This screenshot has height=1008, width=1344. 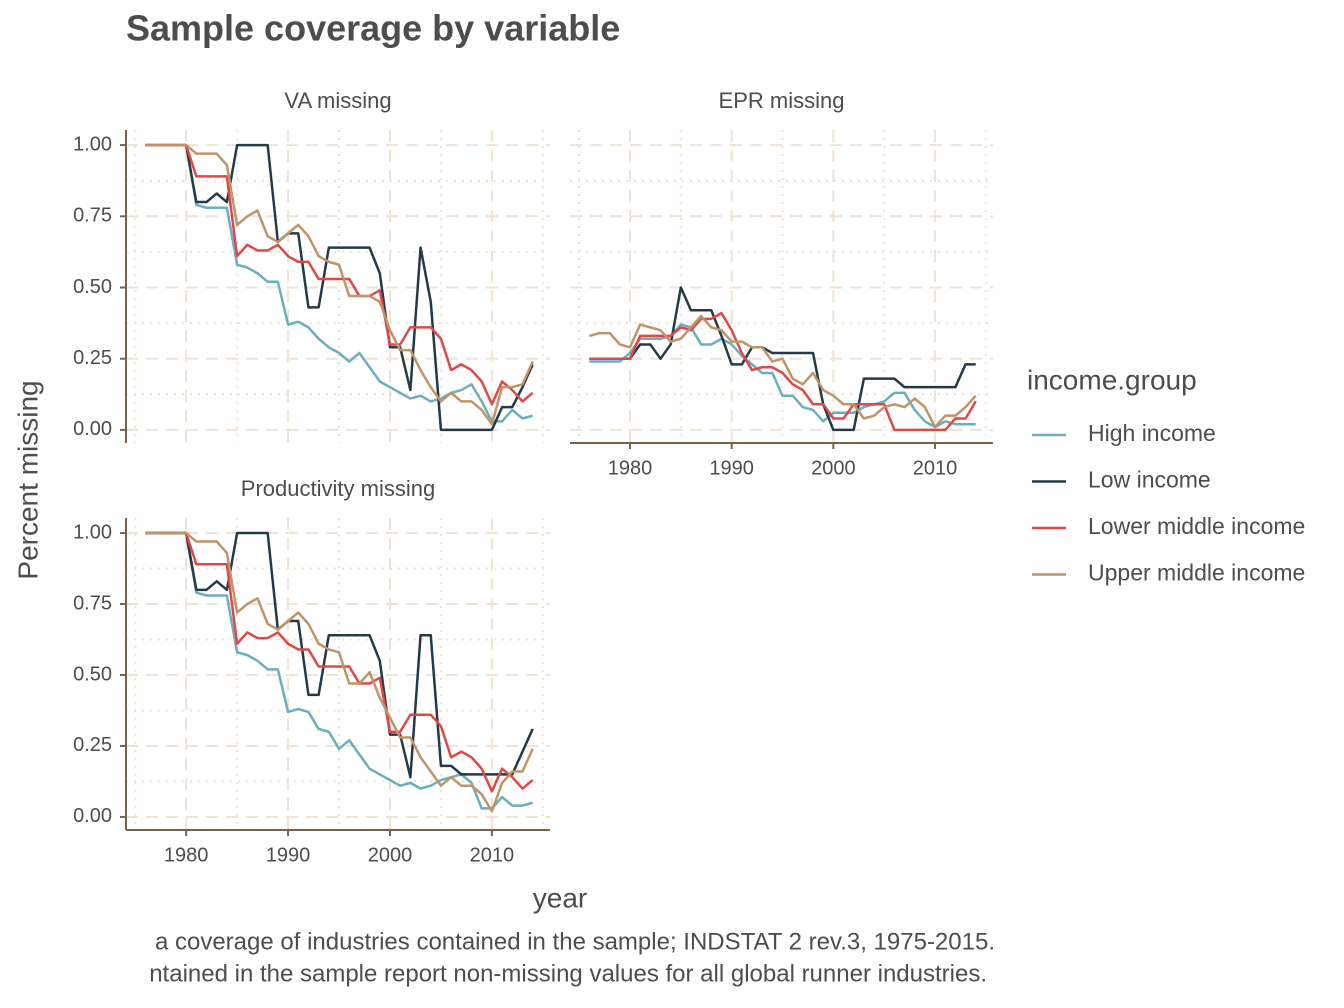 What do you see at coordinates (1149, 480) in the screenshot?
I see `legend-label: Low income` at bounding box center [1149, 480].